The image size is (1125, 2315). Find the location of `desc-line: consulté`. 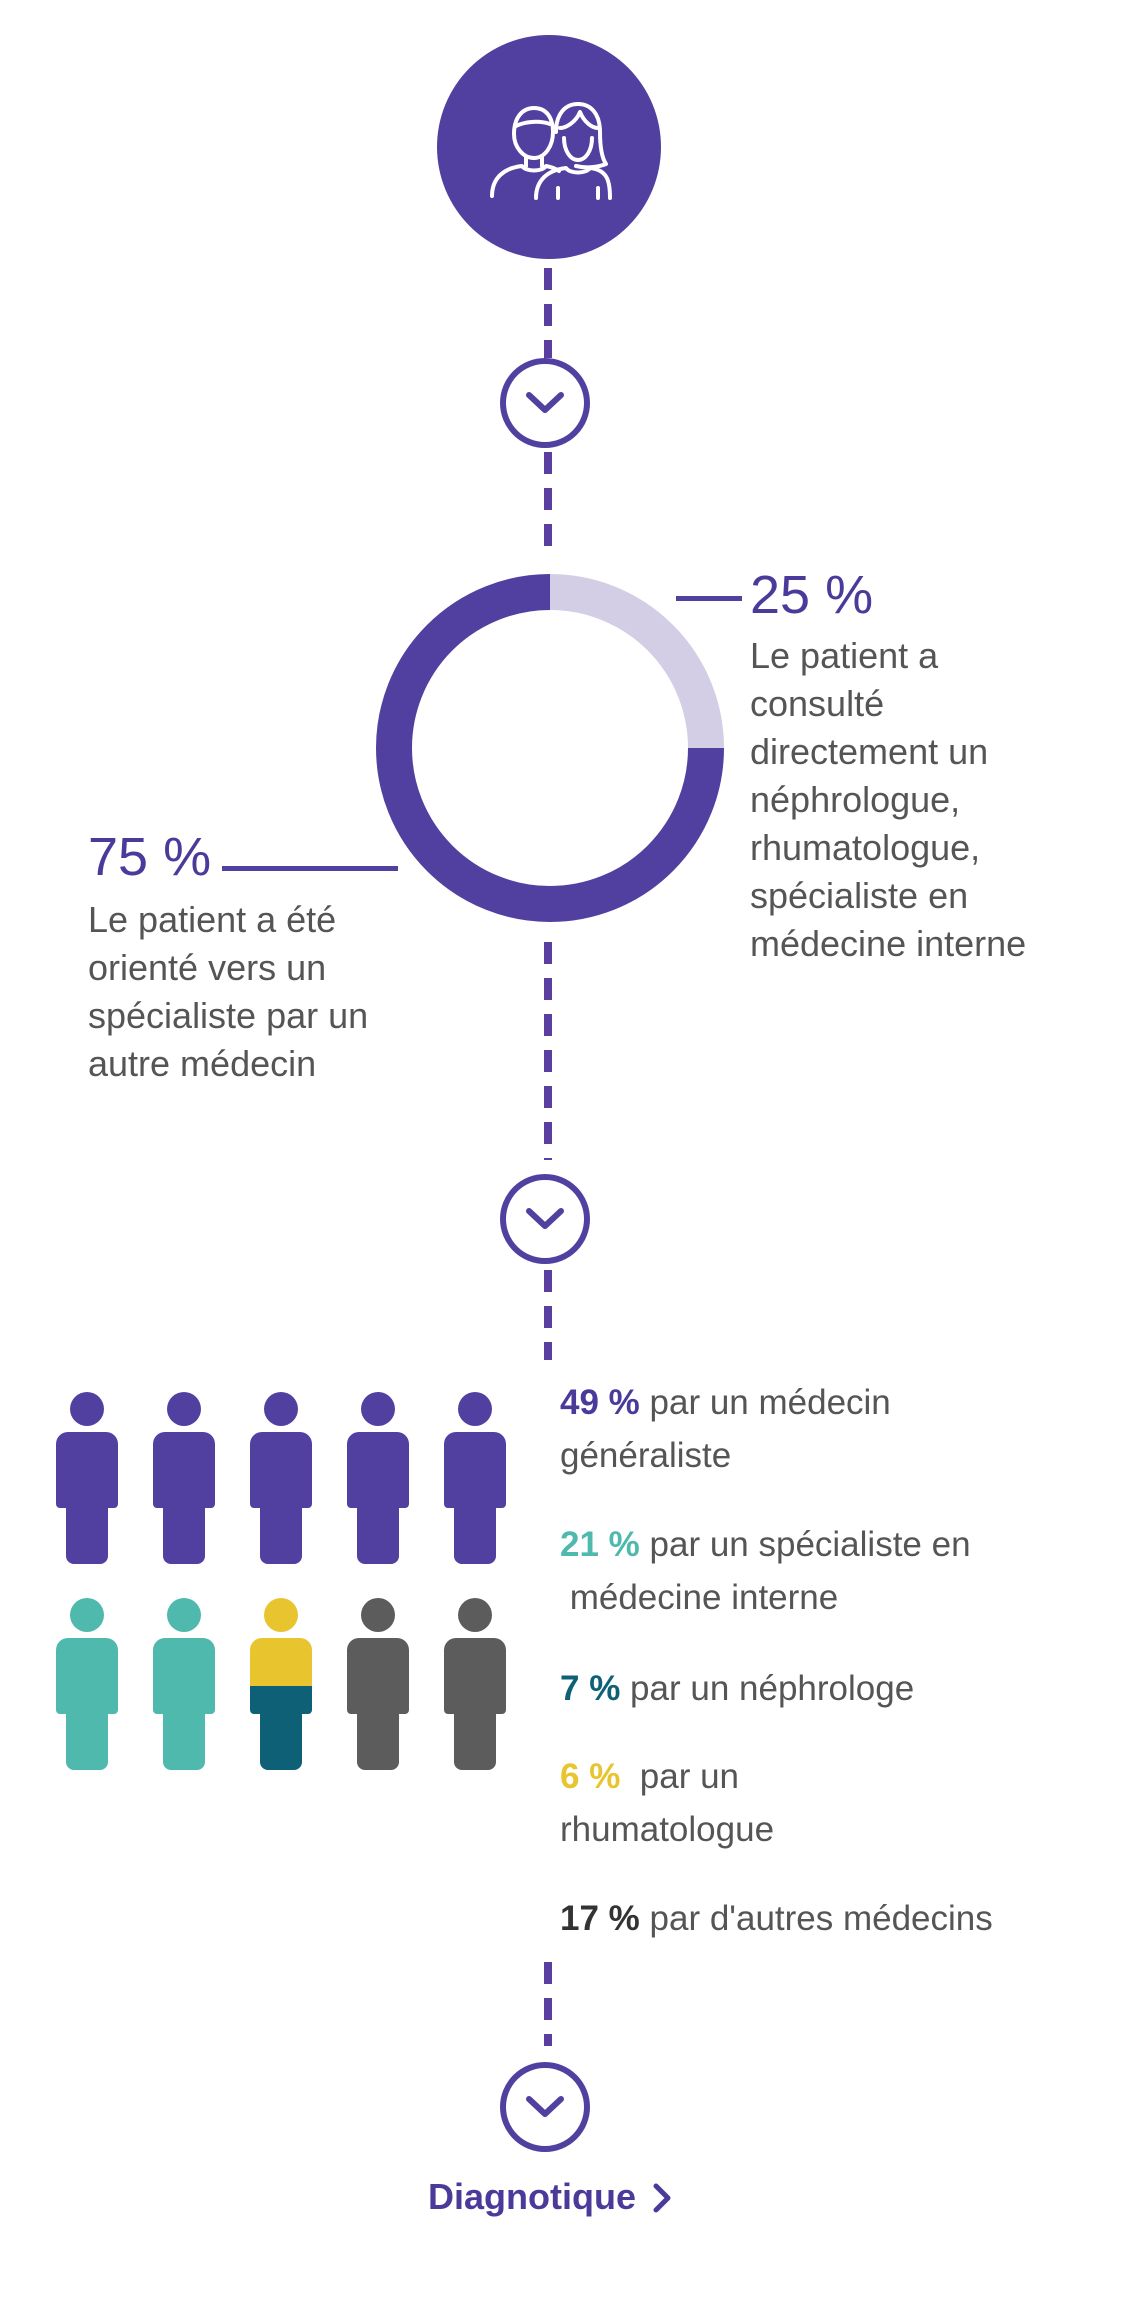

desc-line: consulté is located at coordinates (817, 703).